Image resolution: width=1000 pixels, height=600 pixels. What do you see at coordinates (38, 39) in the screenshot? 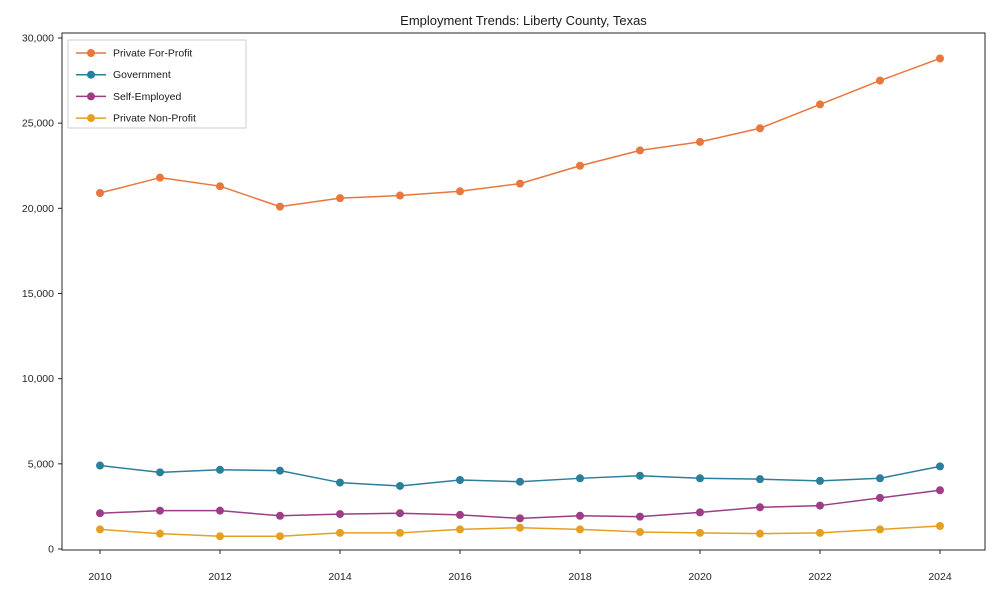
I see `y-tick-label: 30,000` at bounding box center [38, 39].